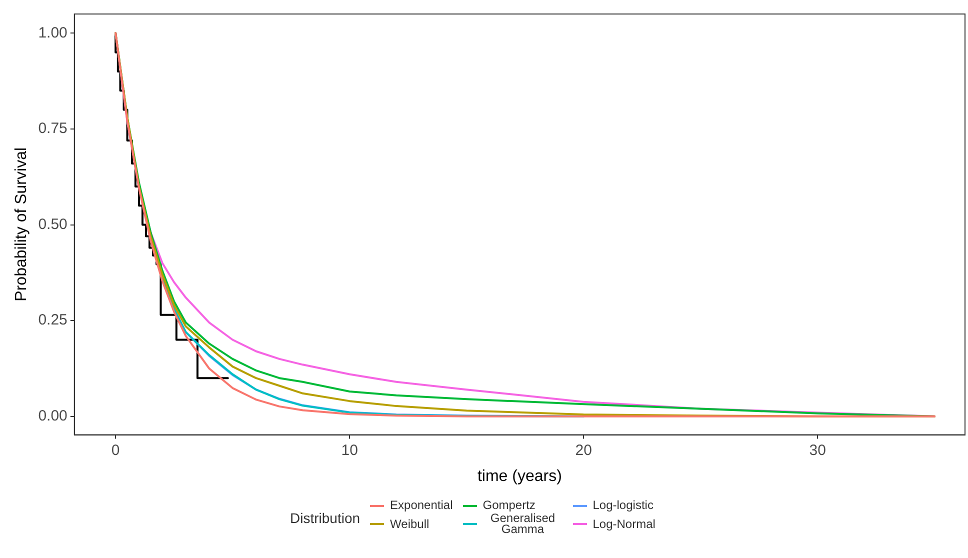  What do you see at coordinates (623, 505) in the screenshot?
I see `legend-label: Log-logistic` at bounding box center [623, 505].